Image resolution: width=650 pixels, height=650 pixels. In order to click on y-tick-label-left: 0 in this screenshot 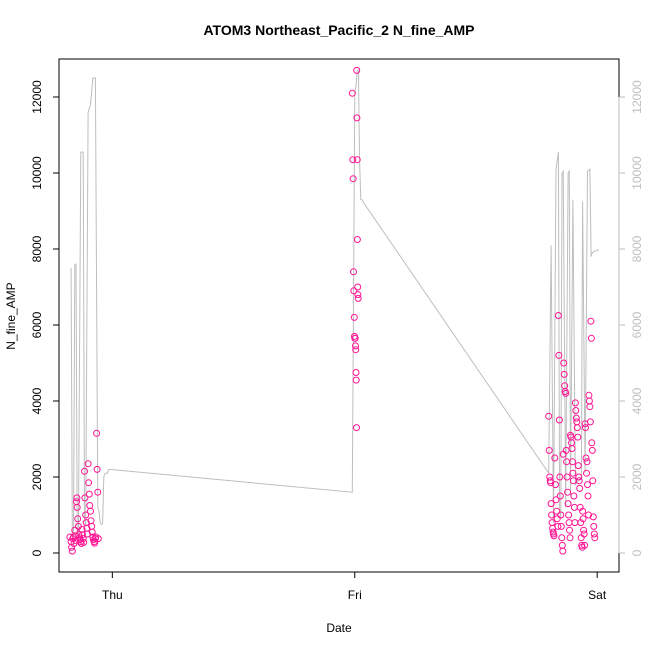, I will do `click(37, 552)`.